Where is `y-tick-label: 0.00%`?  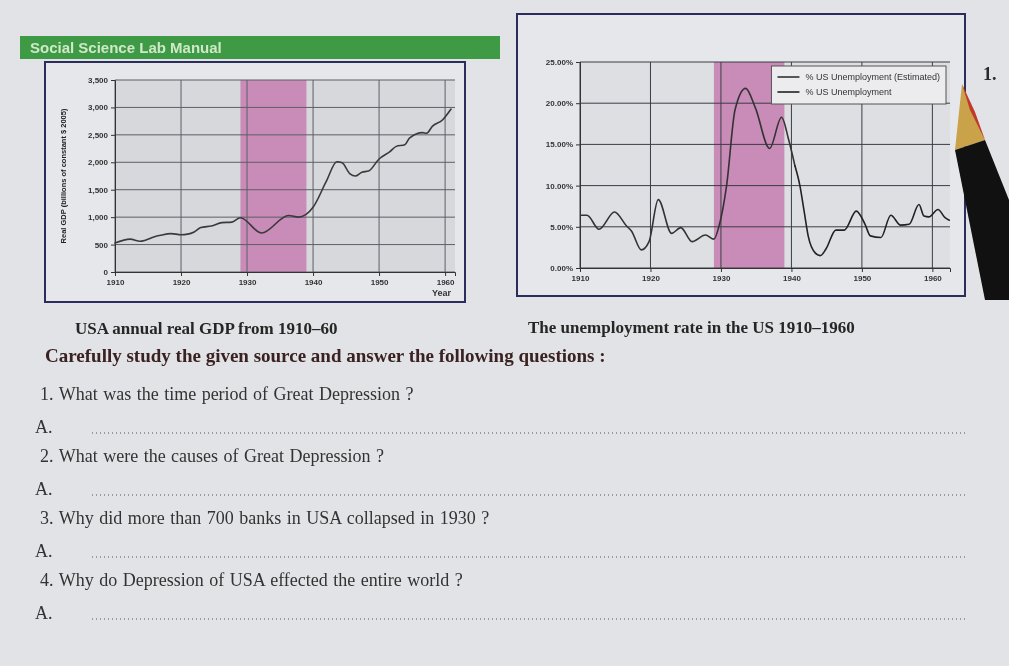 y-tick-label: 0.00% is located at coordinates (561, 269).